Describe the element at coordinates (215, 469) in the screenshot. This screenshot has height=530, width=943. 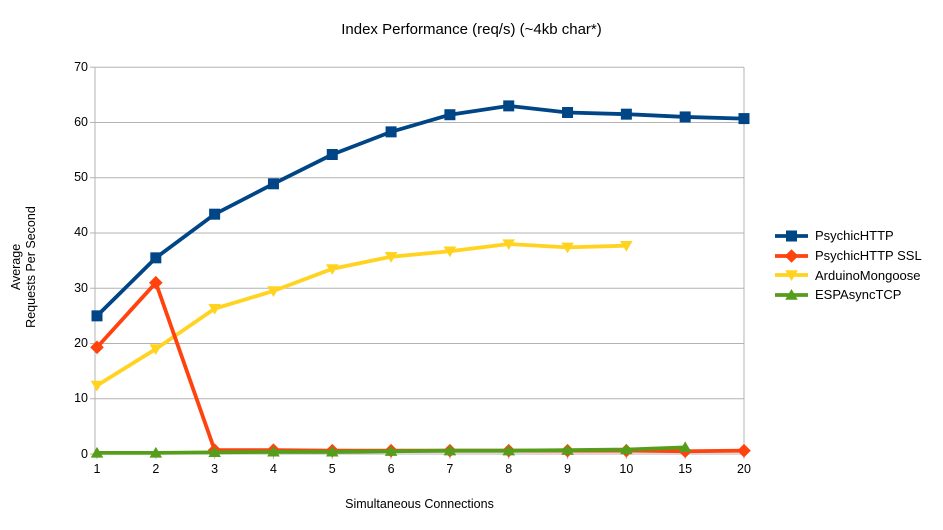
I see `x-tick-label: 3` at that location.